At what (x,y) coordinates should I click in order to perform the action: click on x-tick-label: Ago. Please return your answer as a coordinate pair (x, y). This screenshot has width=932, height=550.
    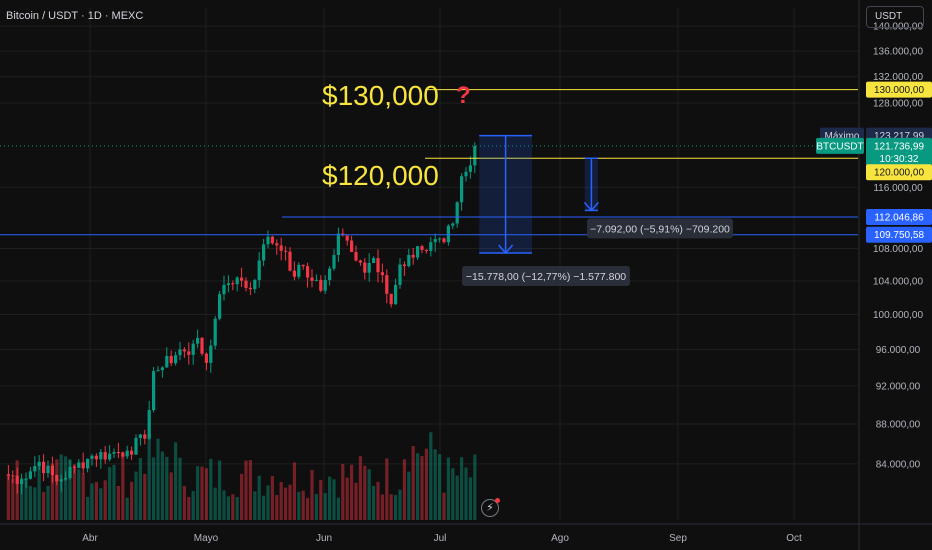
    Looking at the image, I should click on (560, 538).